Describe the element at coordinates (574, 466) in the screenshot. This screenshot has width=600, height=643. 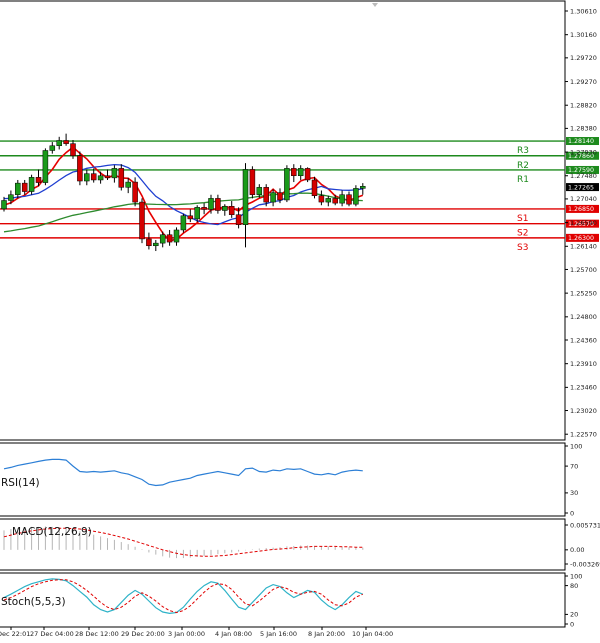
I see `rsi-tick-label: 70` at that location.